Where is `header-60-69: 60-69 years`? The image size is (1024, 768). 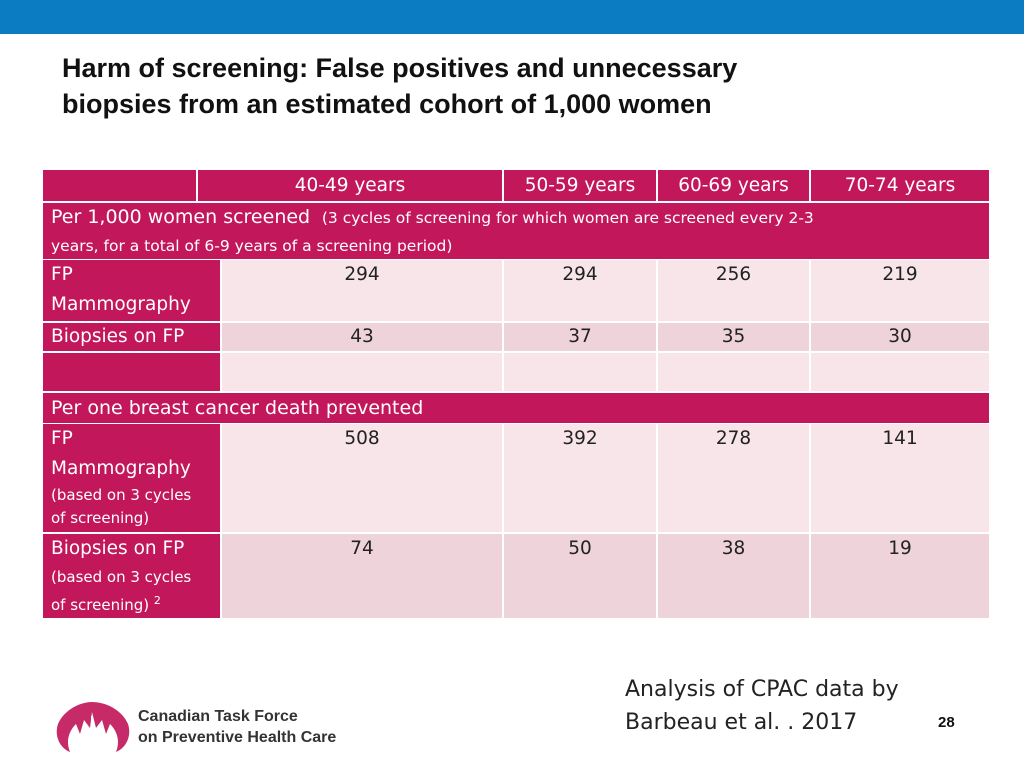 header-60-69: 60-69 years is located at coordinates (733, 185).